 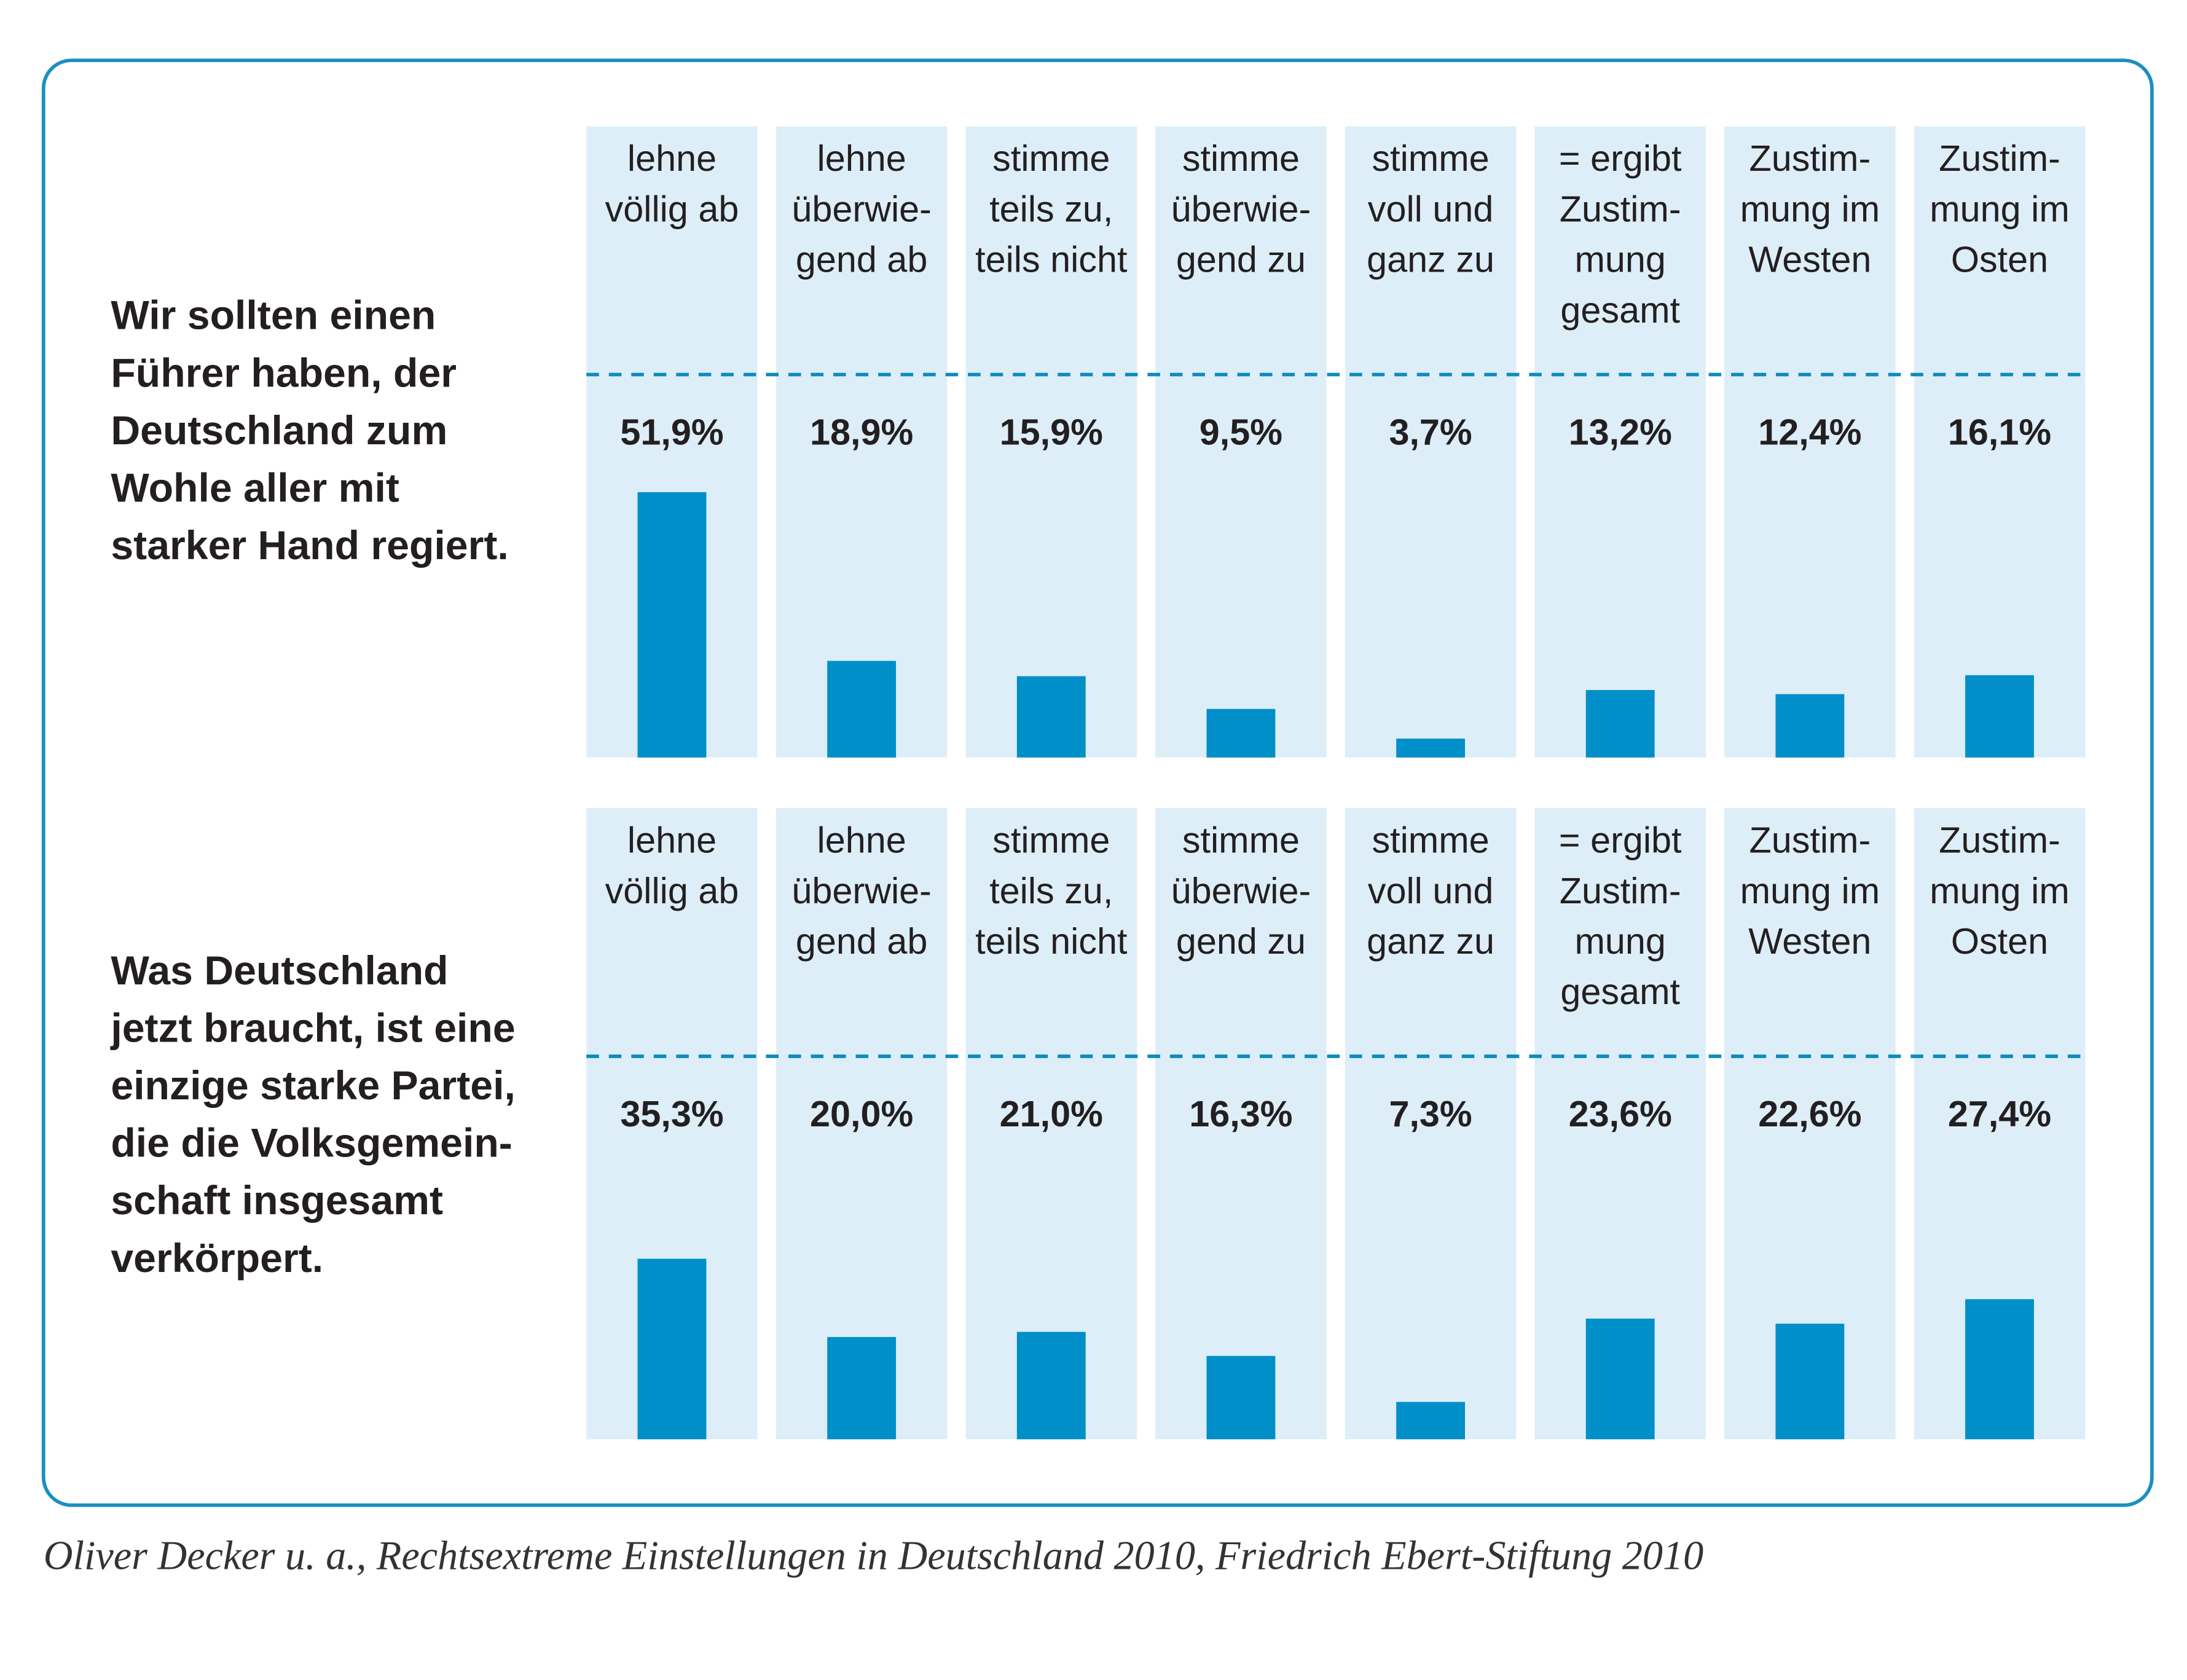 What do you see at coordinates (279, 430) in the screenshot?
I see `panel-title: Deutschland zum` at bounding box center [279, 430].